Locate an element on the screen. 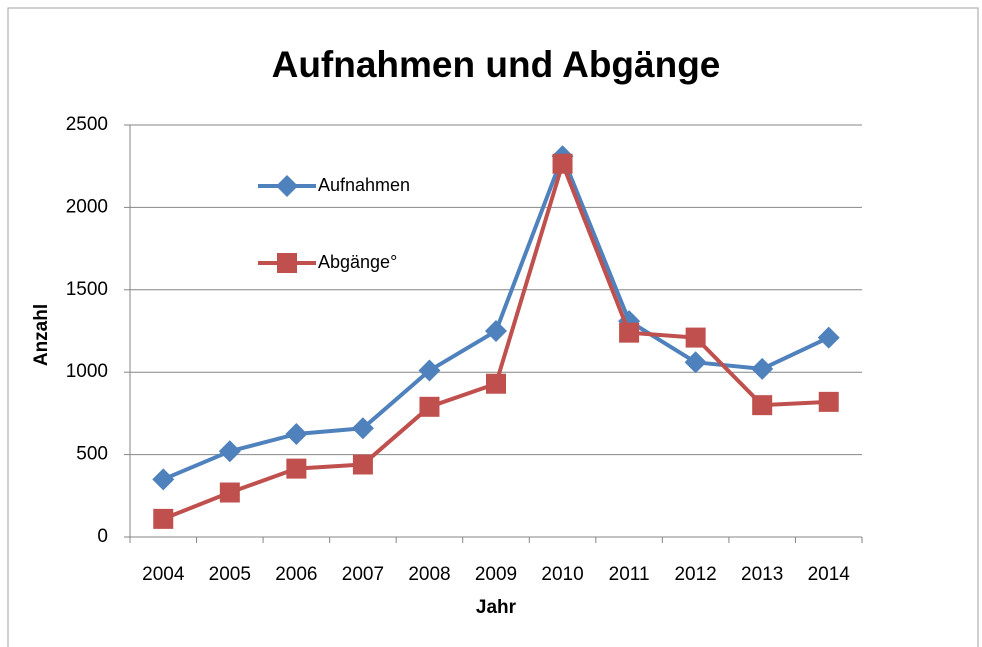  y-tick-label: 2500 is located at coordinates (87, 124).